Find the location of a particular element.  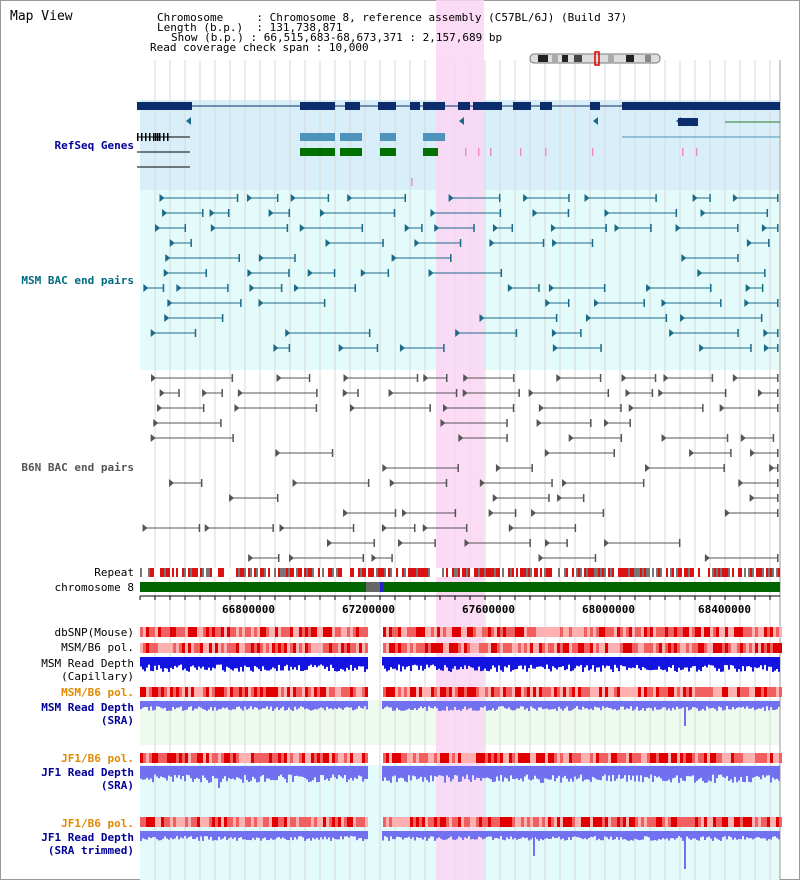

track-label-dbsnp: dbSNP(Mouse) is located at coordinates (94, 632).